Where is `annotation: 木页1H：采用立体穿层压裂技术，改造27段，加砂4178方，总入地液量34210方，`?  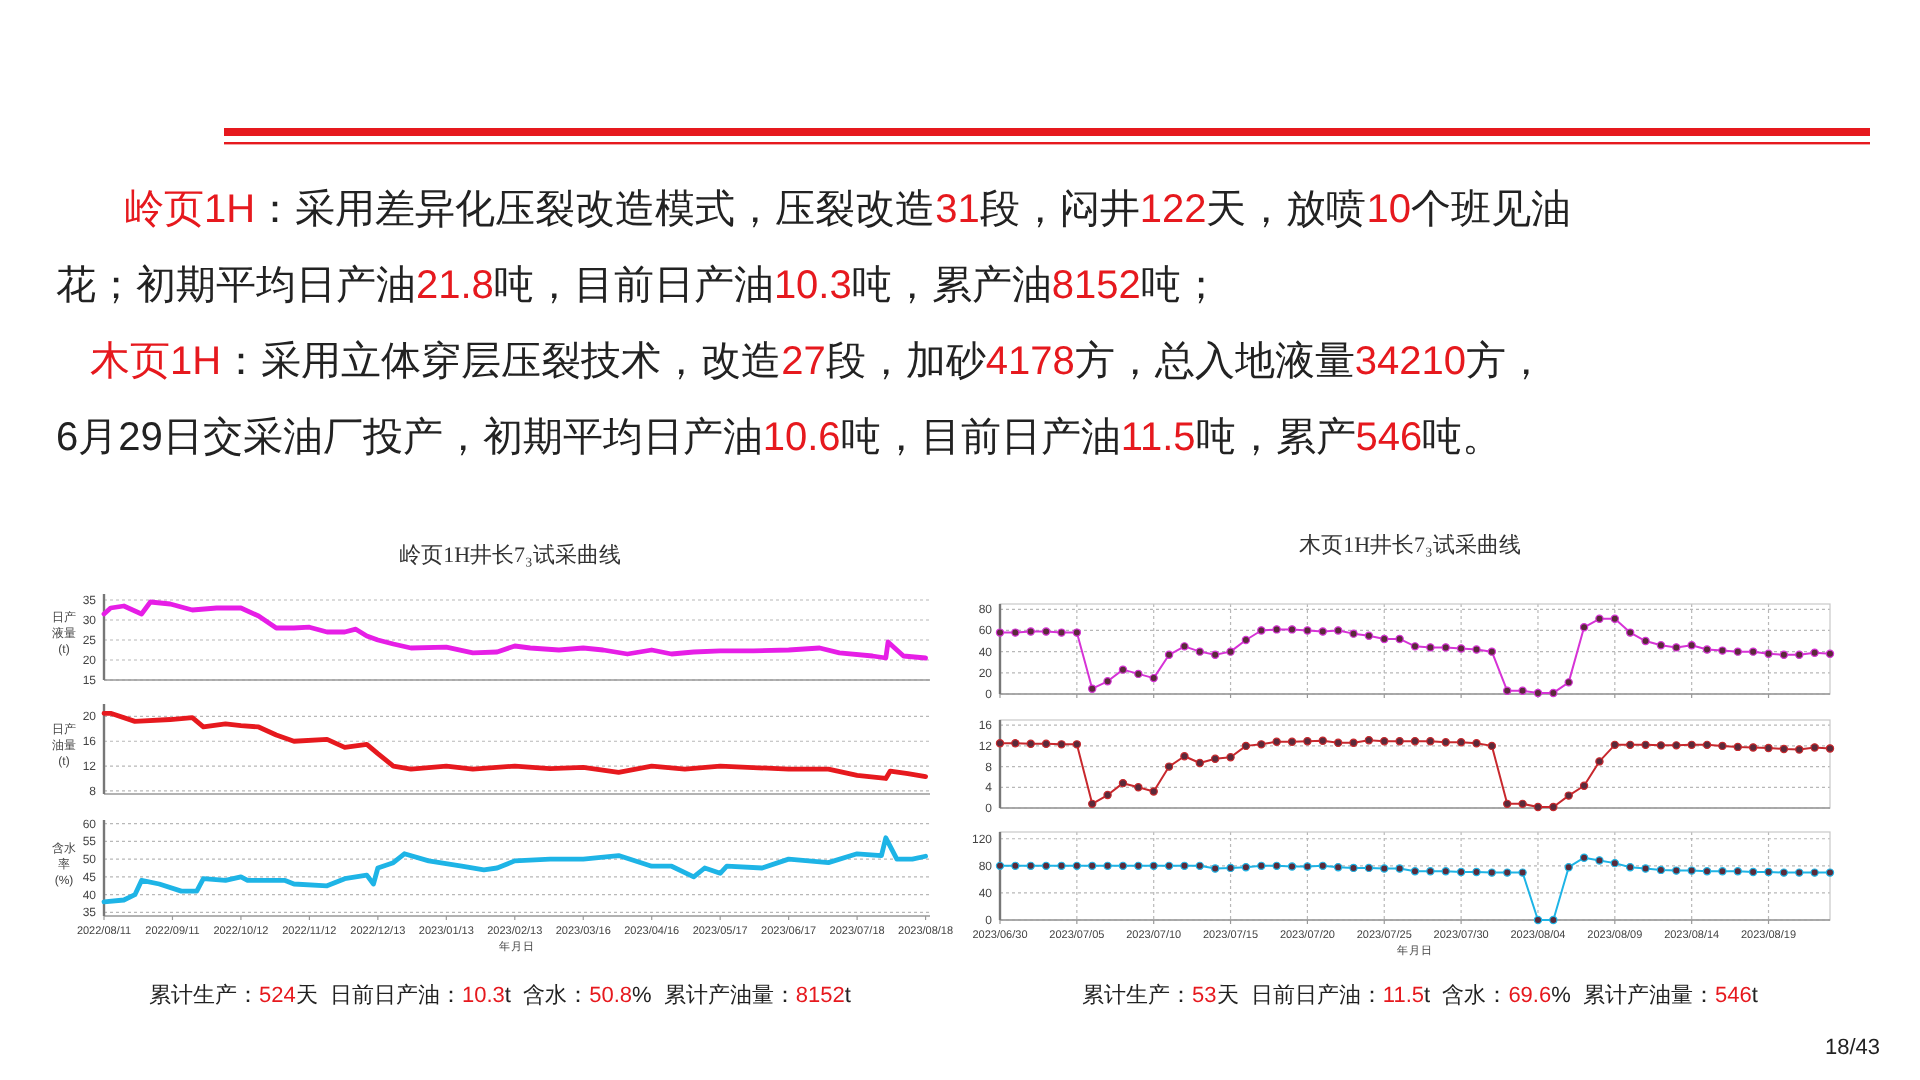 annotation: 木页1H：采用立体穿层压裂技术，改造27段，加砂4178方，总入地液量34210方， is located at coordinates (818, 362).